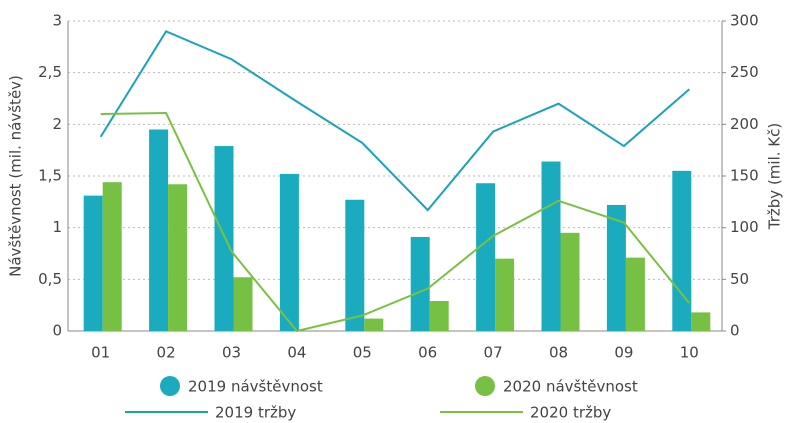  I want to click on x-tick-label: 05, so click(362, 353).